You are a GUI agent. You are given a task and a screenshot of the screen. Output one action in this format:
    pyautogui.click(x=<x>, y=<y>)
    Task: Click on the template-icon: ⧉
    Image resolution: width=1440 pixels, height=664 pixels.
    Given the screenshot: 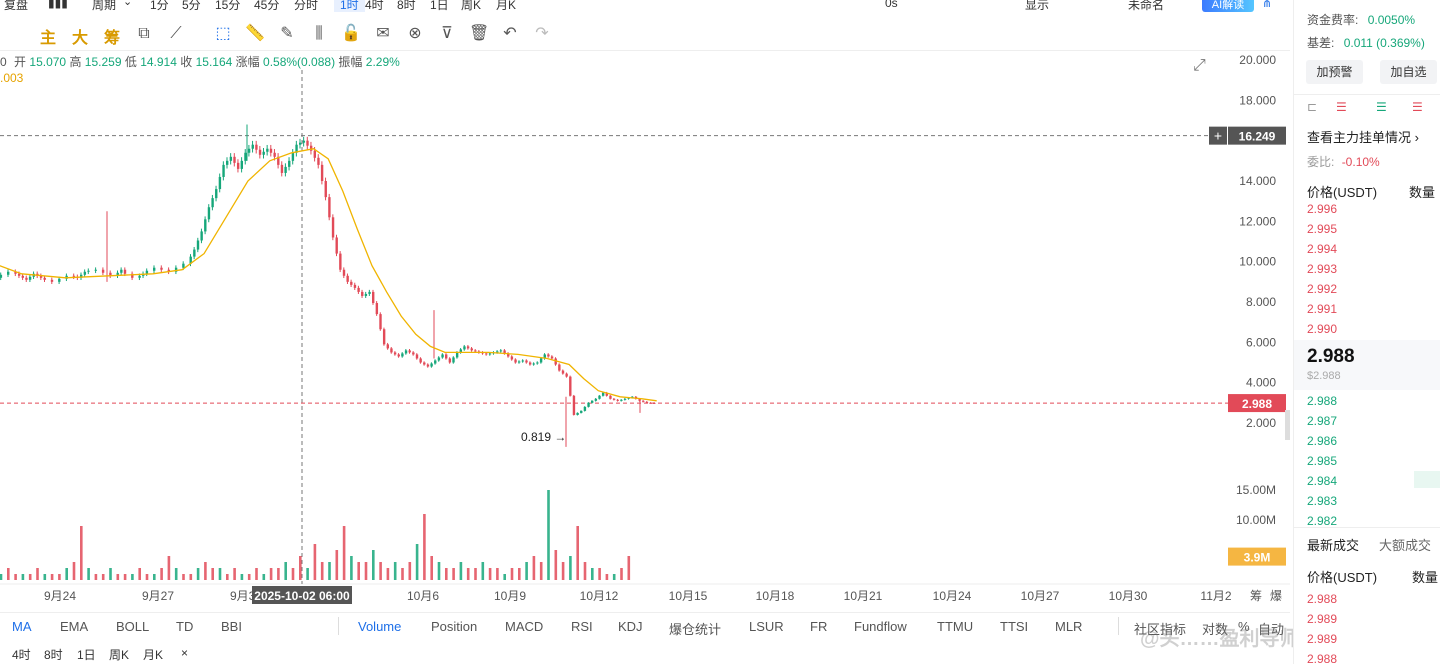 What is the action you would take?
    pyautogui.click(x=144, y=33)
    